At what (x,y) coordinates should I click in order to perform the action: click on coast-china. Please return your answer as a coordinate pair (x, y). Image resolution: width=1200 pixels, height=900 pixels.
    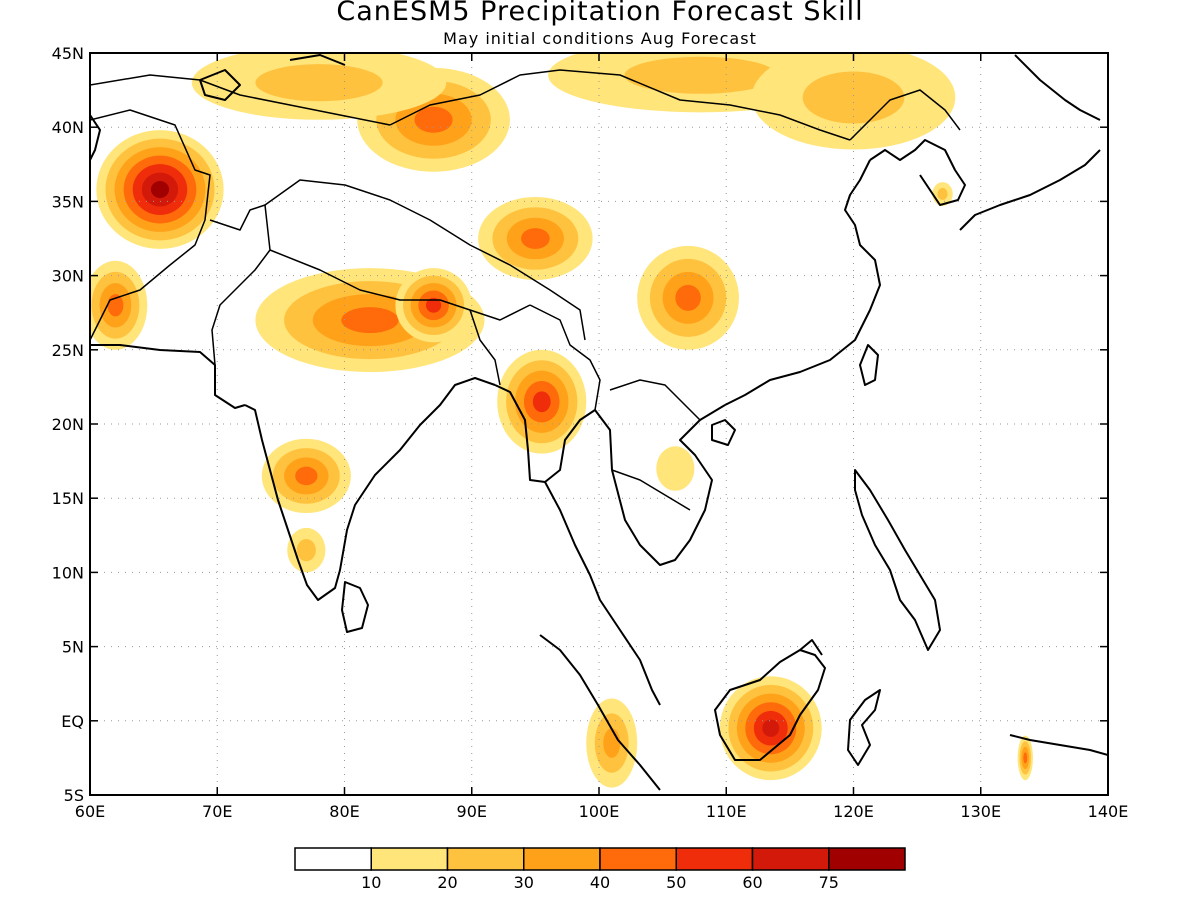
    Looking at the image, I should click on (802, 282).